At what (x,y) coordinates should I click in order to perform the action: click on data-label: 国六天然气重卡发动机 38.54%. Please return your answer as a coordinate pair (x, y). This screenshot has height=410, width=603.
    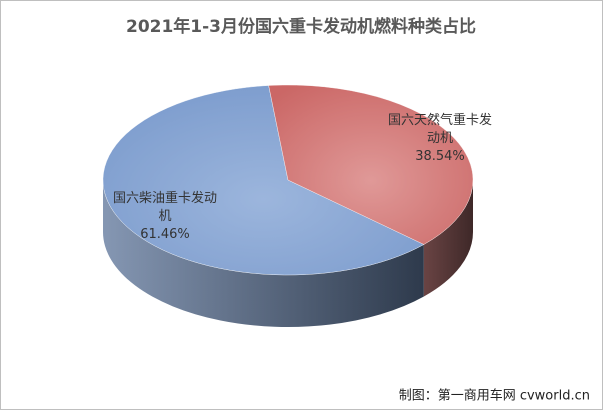
    Looking at the image, I should click on (440, 139).